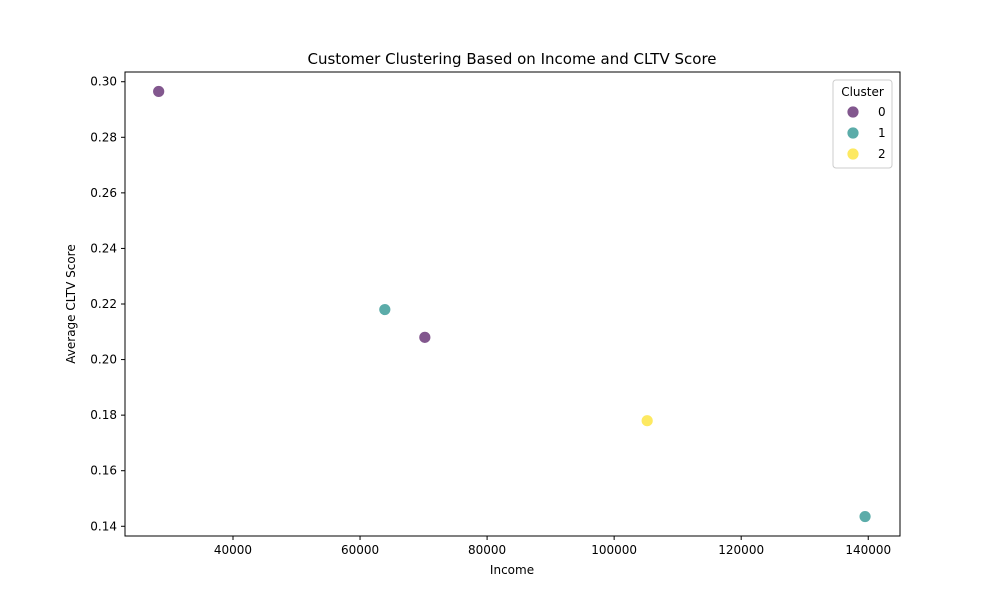 The height and width of the screenshot is (600, 1000). What do you see at coordinates (882, 154) in the screenshot?
I see `legend-label: 2` at bounding box center [882, 154].